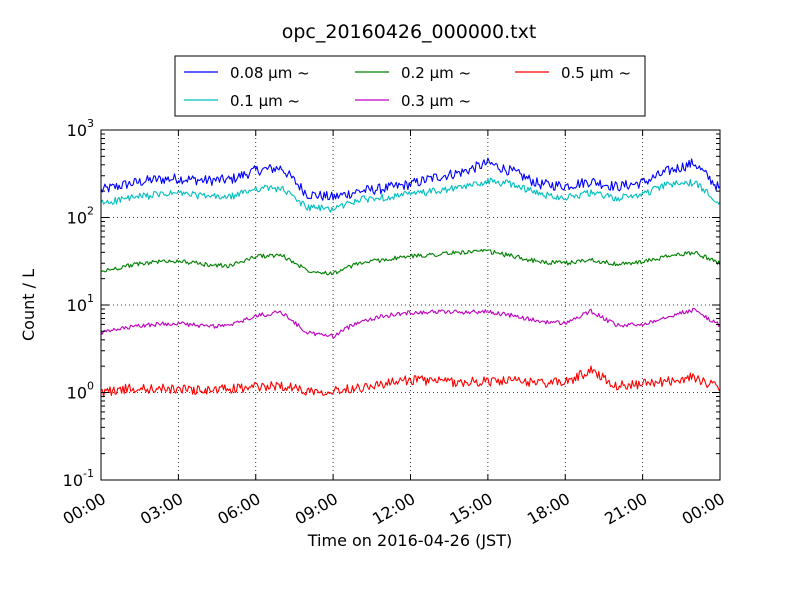  What do you see at coordinates (625, 509) in the screenshot?
I see `x-tick-label: 21:00` at bounding box center [625, 509].